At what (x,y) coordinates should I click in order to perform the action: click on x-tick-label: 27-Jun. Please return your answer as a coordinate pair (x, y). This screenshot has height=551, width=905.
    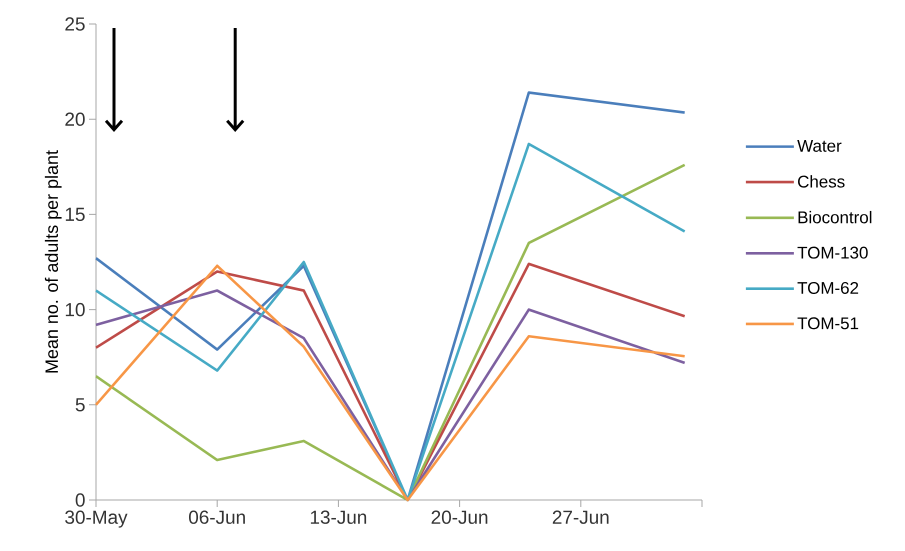
    Looking at the image, I should click on (580, 517).